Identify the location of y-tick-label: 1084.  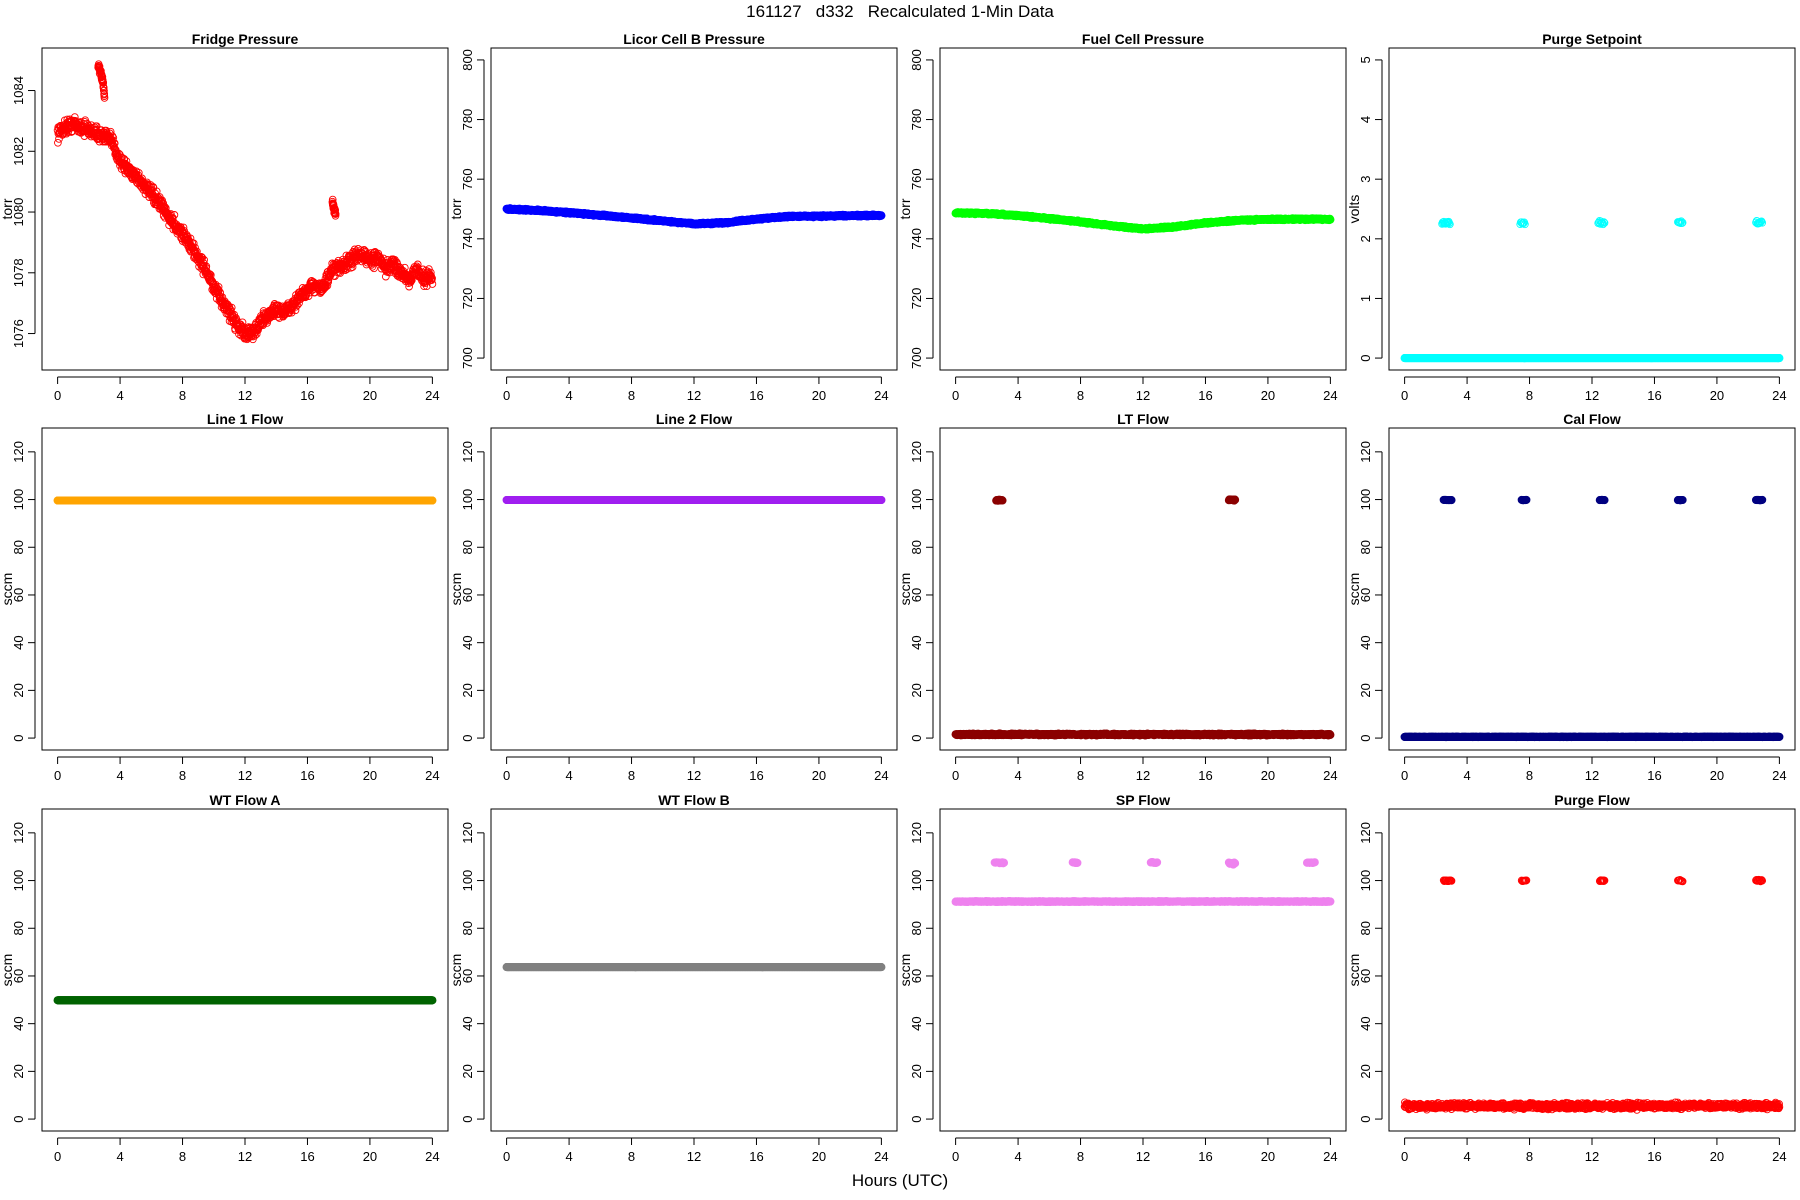
(18, 90).